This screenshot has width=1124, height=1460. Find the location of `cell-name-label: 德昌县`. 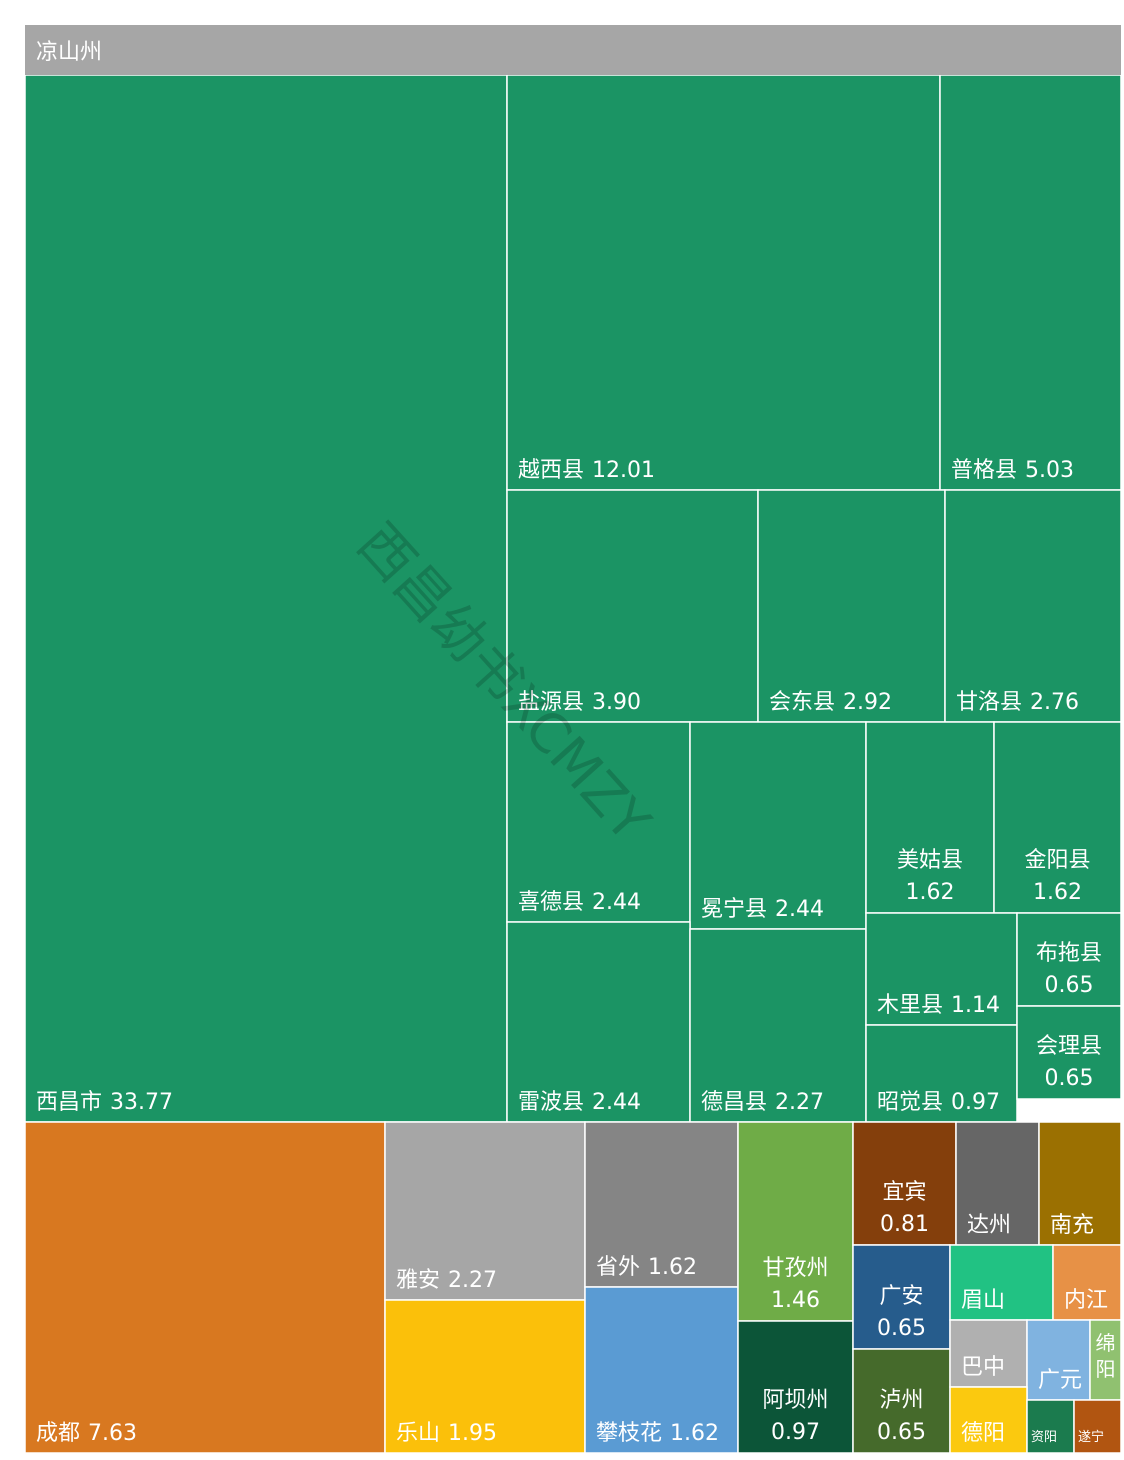

cell-name-label: 德昌县 is located at coordinates (734, 1102).